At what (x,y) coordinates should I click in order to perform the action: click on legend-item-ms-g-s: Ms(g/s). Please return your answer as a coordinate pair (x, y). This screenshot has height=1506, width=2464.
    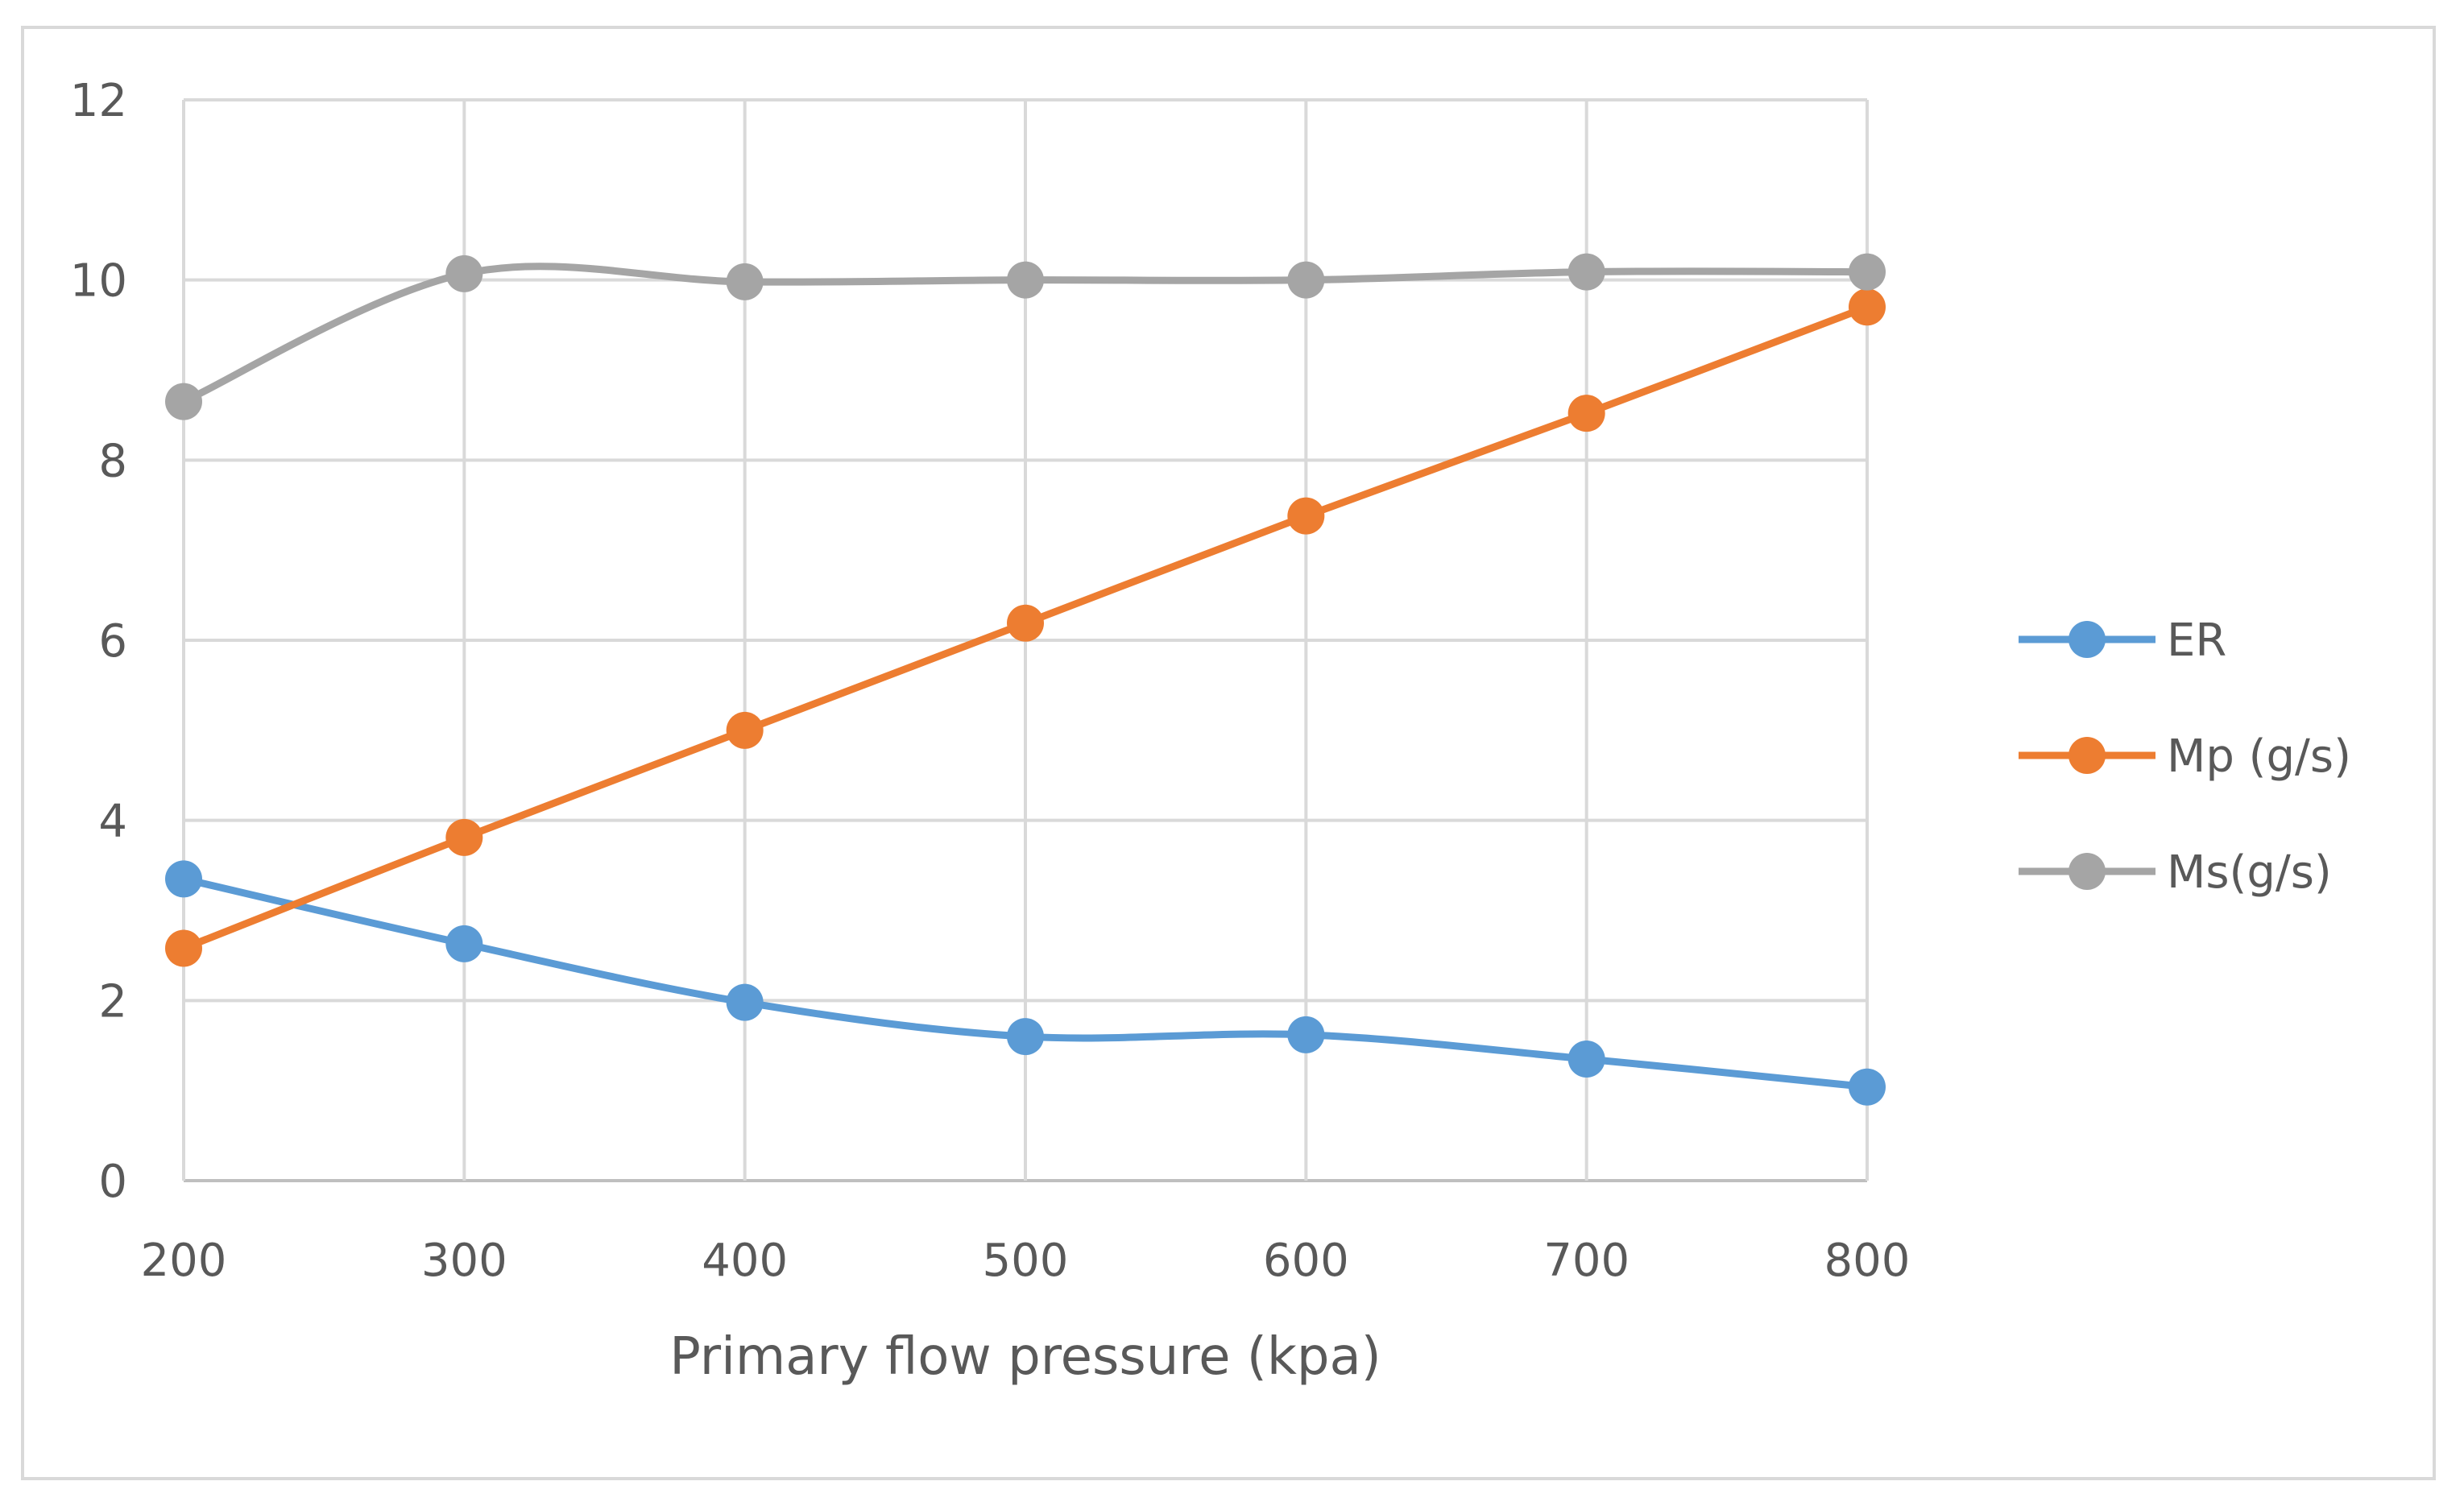
    Looking at the image, I should click on (2175, 872).